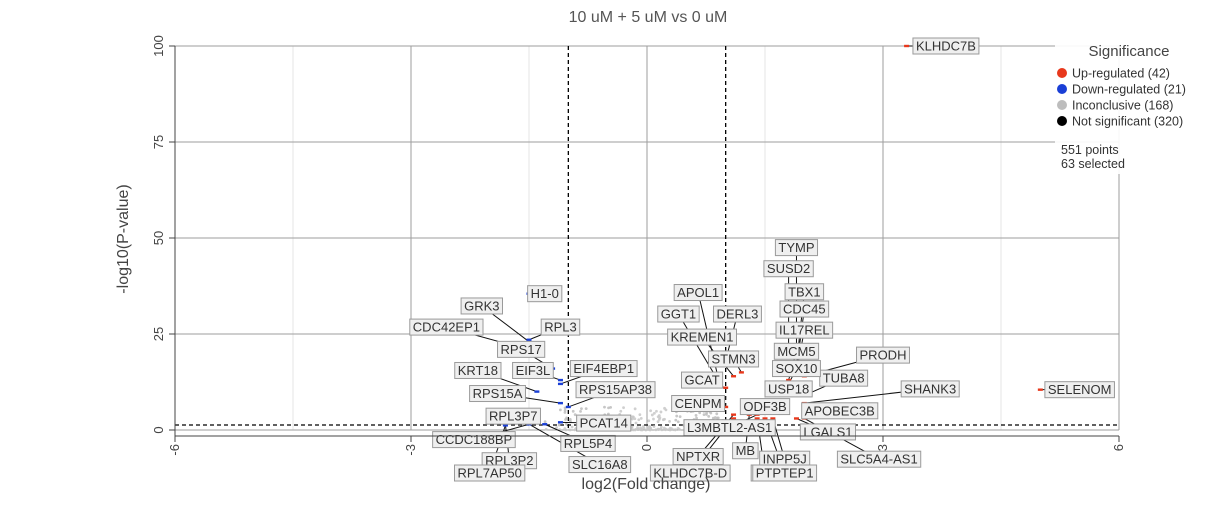 The width and height of the screenshot is (1213, 505). What do you see at coordinates (788, 388) in the screenshot?
I see `gene-label-text: USP18` at bounding box center [788, 388].